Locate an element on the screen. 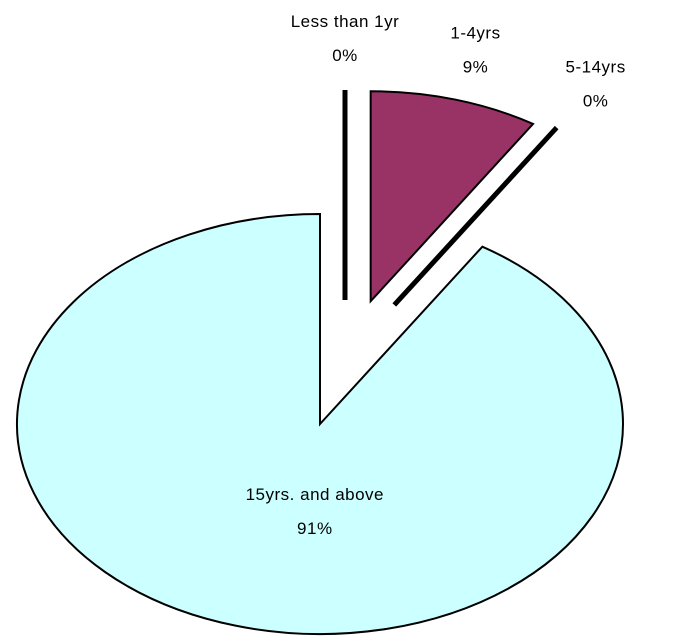 Image resolution: width=691 pixels, height=637 pixels. slice-value-label: 91% is located at coordinates (315, 528).